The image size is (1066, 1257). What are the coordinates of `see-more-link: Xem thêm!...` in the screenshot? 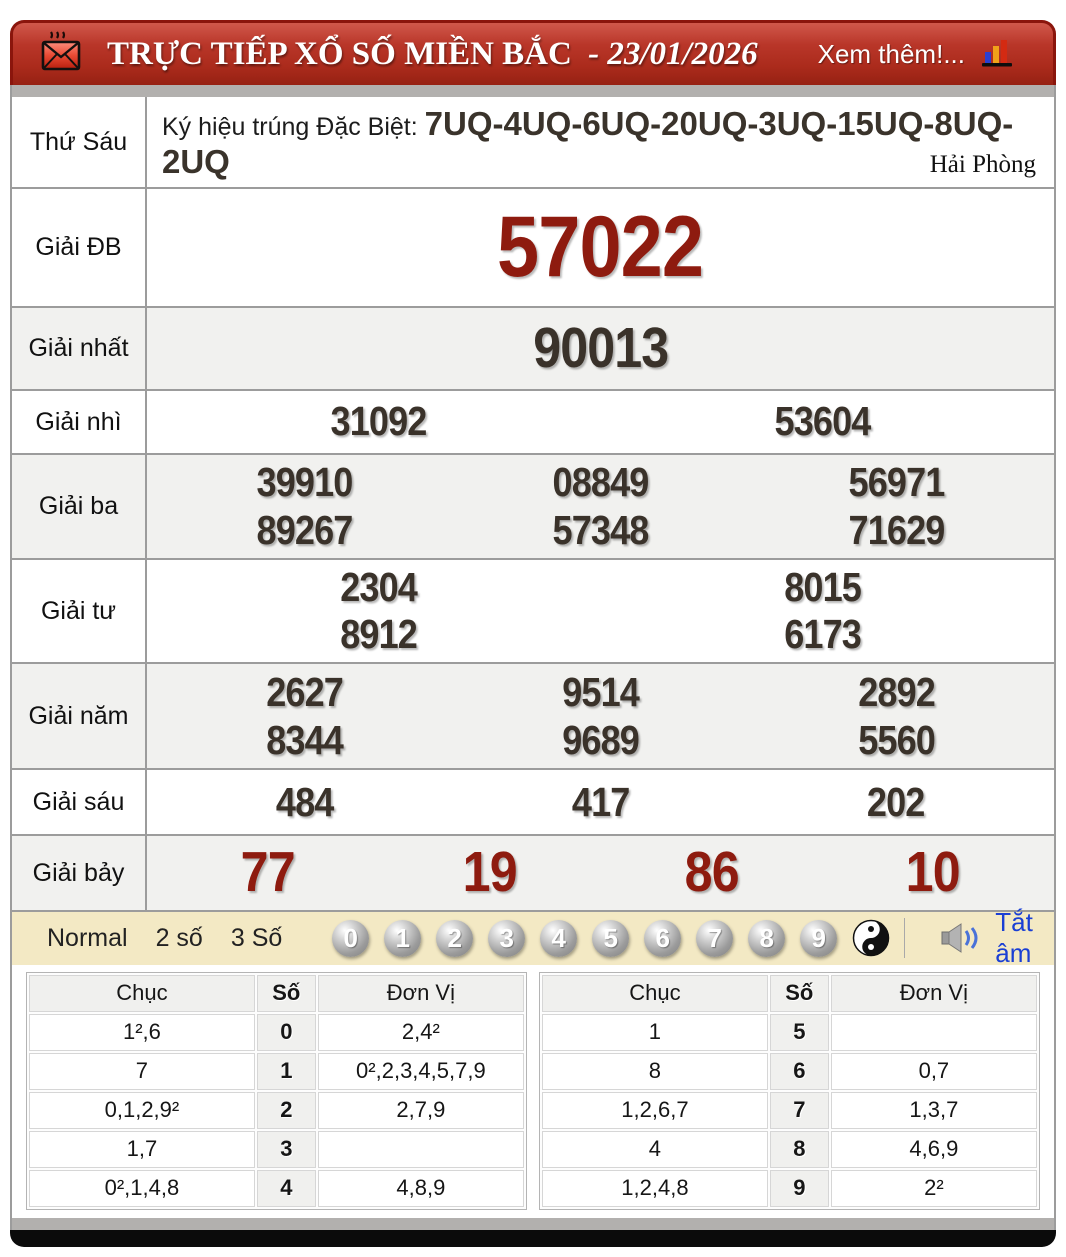 It's located at (891, 53).